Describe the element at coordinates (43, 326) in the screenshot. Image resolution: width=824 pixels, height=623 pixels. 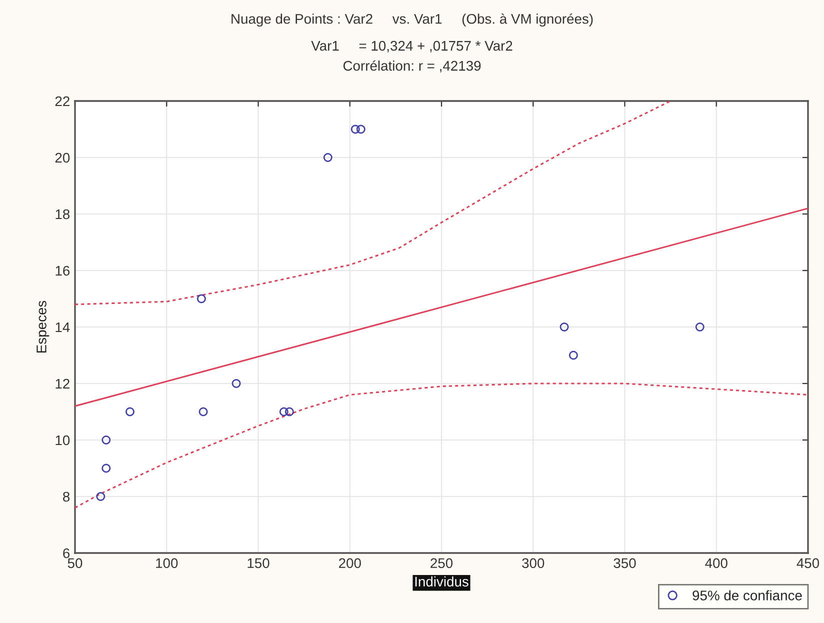
I see `y-axis-title: Especes` at that location.